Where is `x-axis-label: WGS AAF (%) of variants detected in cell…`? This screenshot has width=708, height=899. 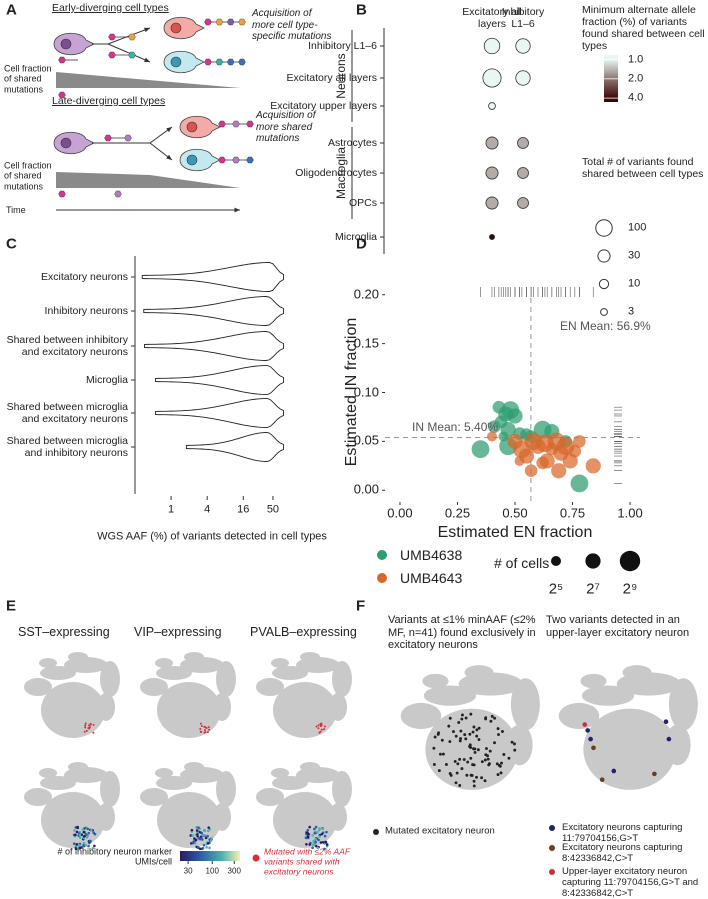
x-axis-label: WGS AAF (%) of variants detected in cell… is located at coordinates (212, 536).